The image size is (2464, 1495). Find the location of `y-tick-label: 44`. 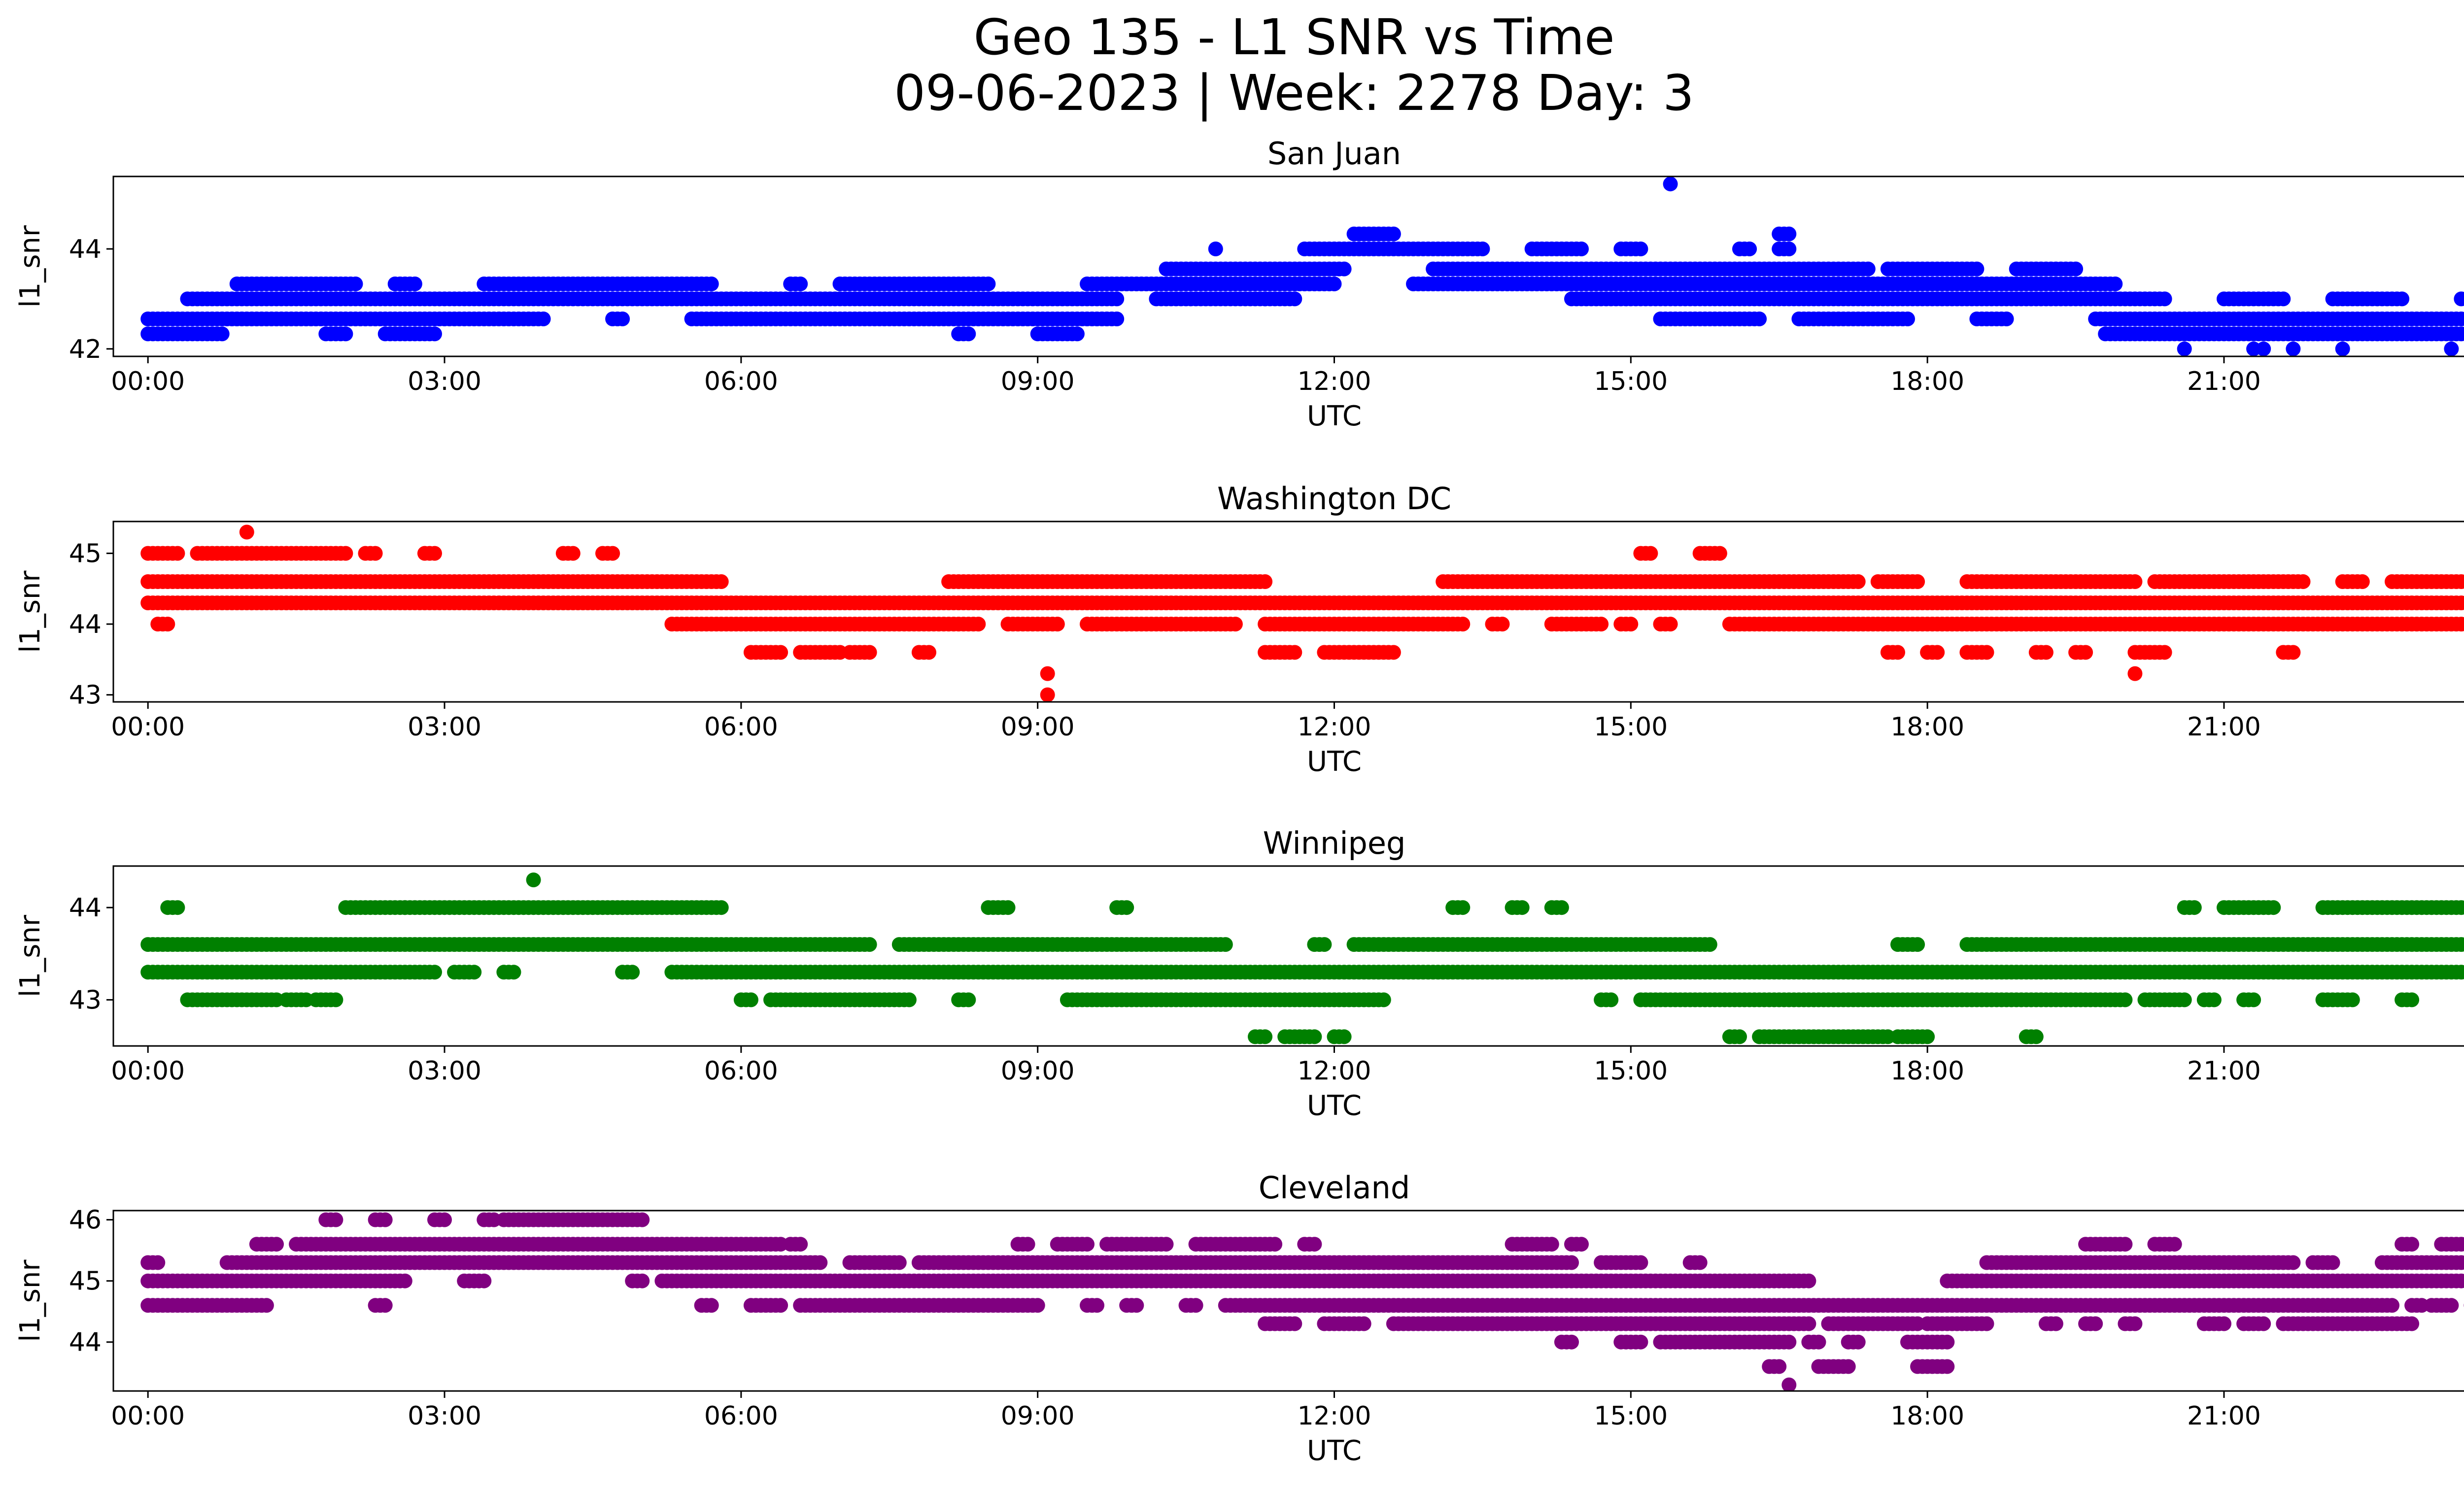

y-tick-label: 44 is located at coordinates (85, 624).